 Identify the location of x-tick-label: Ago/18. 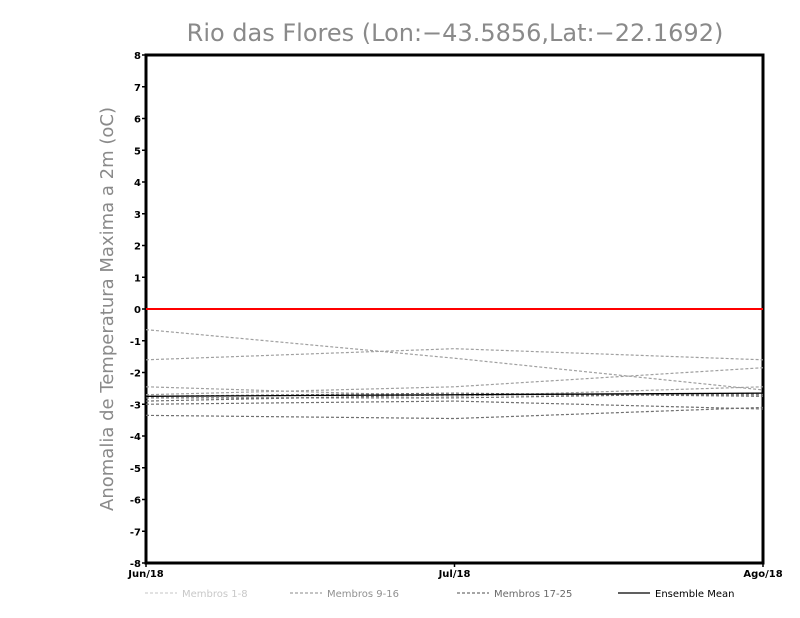
(762, 574).